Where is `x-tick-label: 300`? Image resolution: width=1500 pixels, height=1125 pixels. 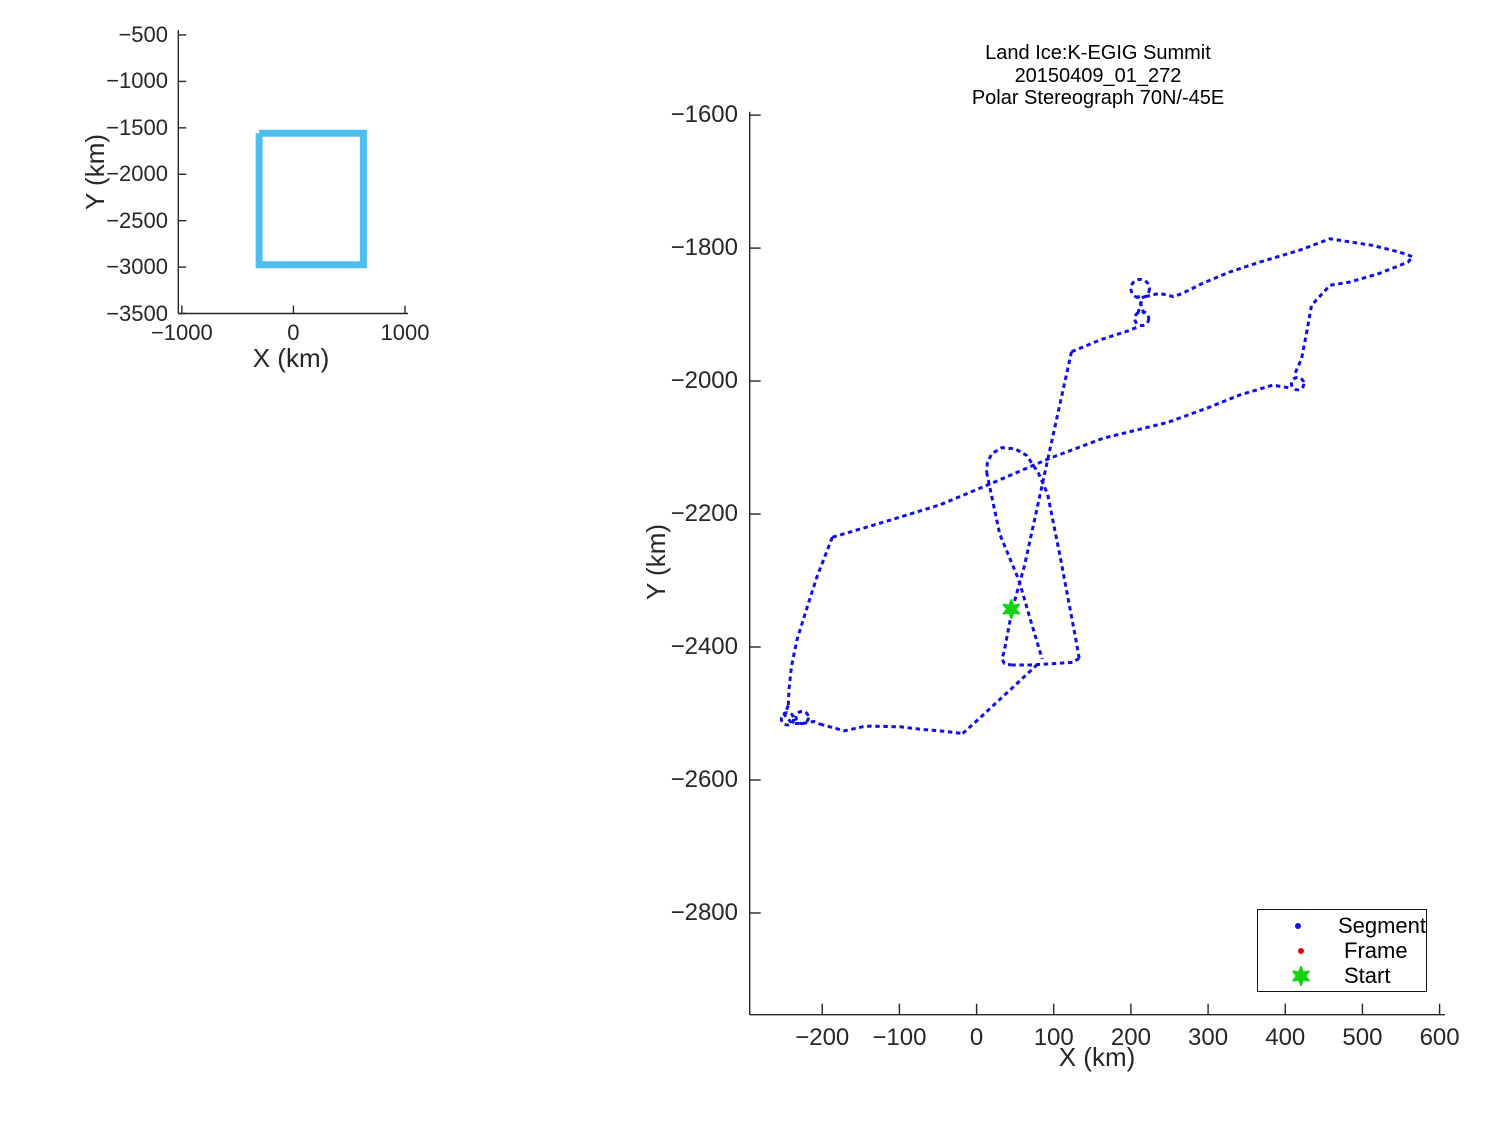
x-tick-label: 300 is located at coordinates (1208, 1037).